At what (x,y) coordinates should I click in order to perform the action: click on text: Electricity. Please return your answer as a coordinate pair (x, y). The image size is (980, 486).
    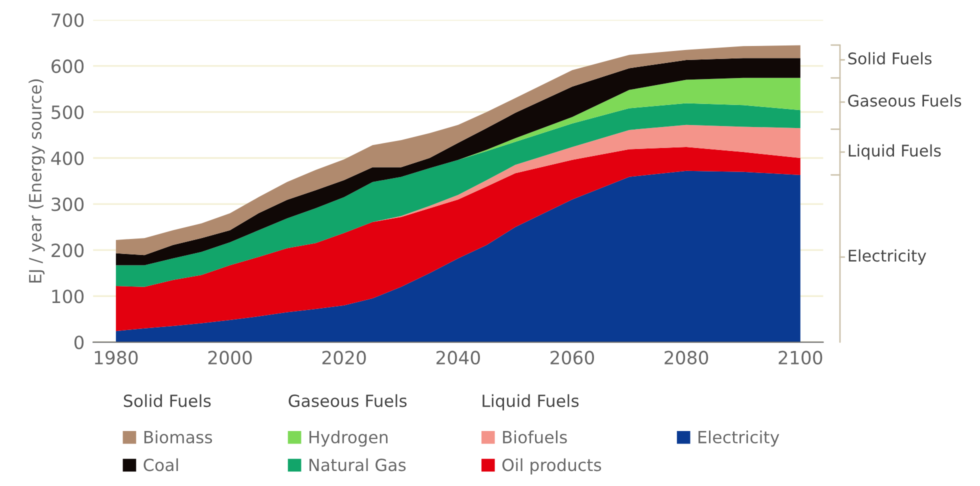
    Looking at the image, I should click on (887, 257).